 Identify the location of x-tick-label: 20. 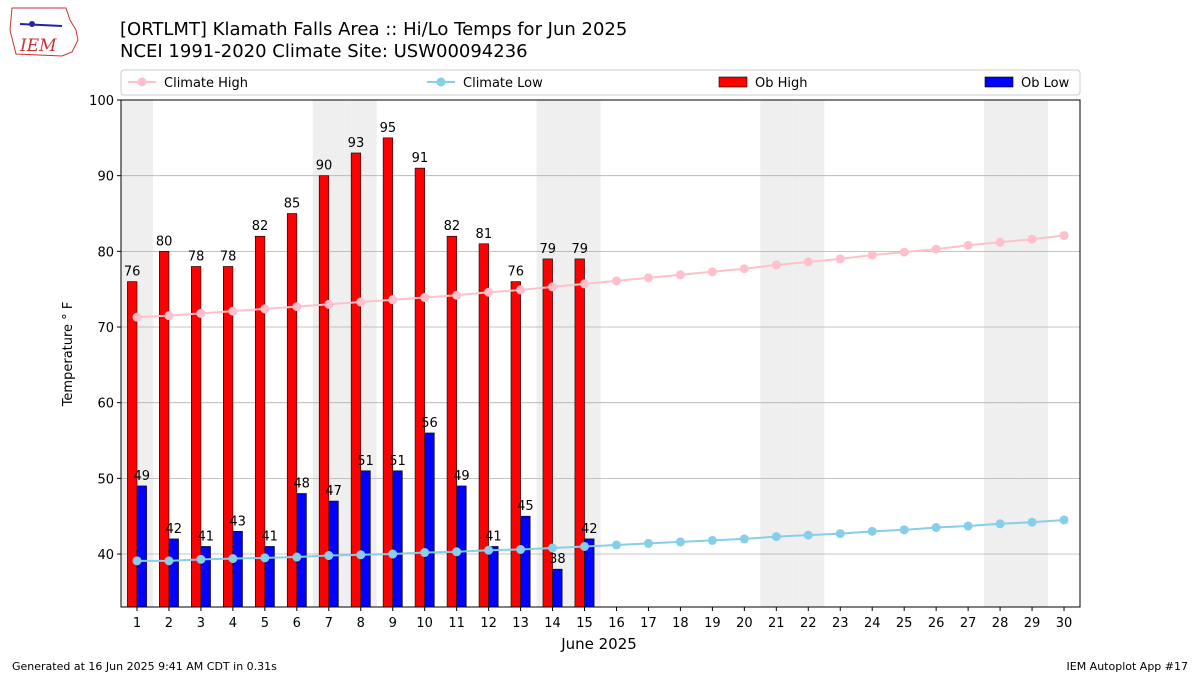
(744, 623).